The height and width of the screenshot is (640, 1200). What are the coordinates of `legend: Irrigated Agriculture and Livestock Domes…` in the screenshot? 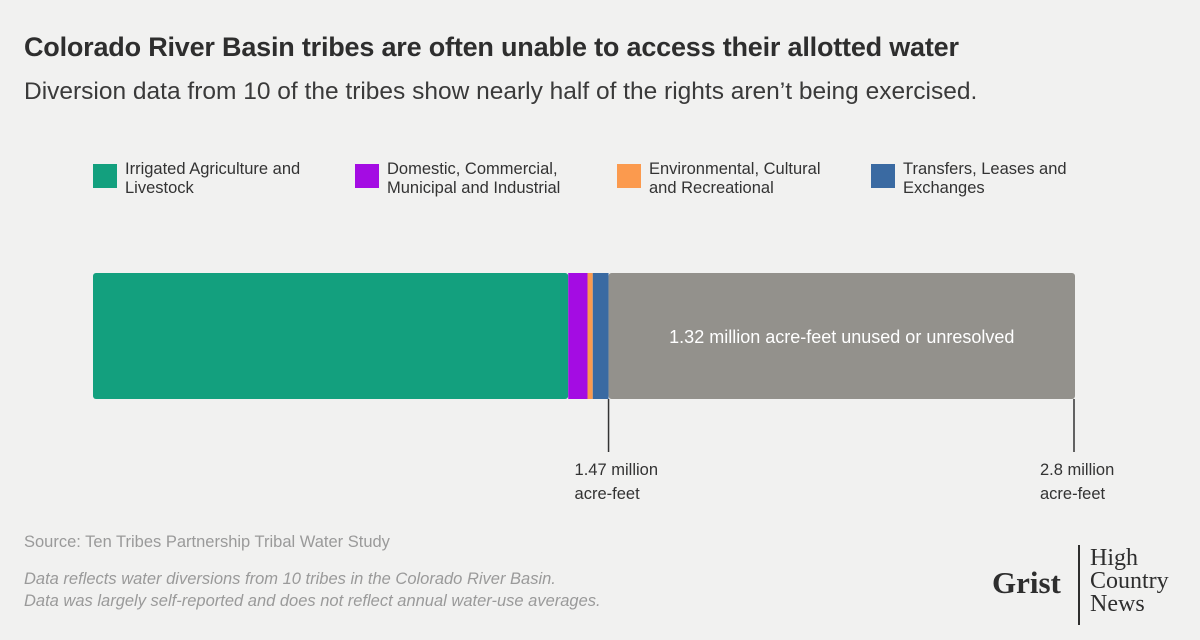 It's located at (592, 179).